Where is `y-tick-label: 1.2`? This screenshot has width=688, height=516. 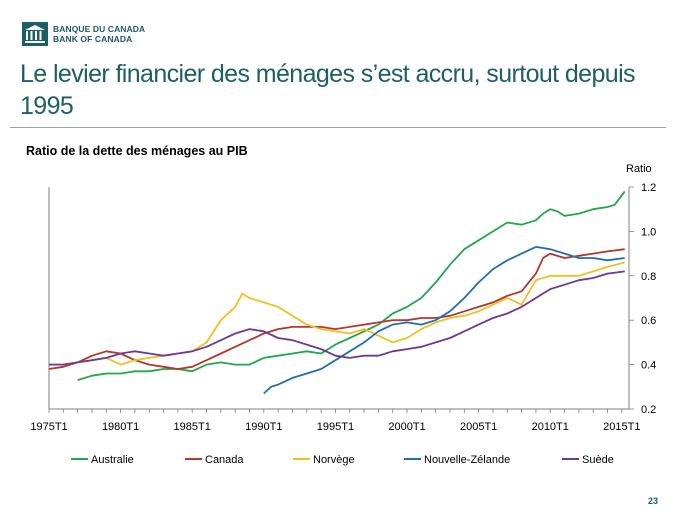
y-tick-label: 1.2 is located at coordinates (648, 188).